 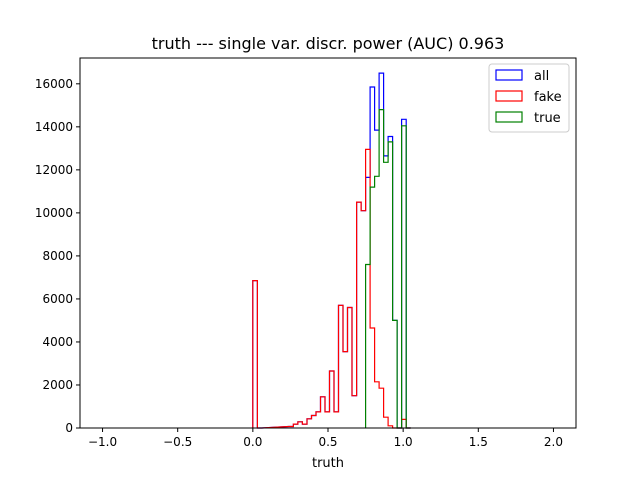 I want to click on x-tick-label: 1.0, so click(x=403, y=442).